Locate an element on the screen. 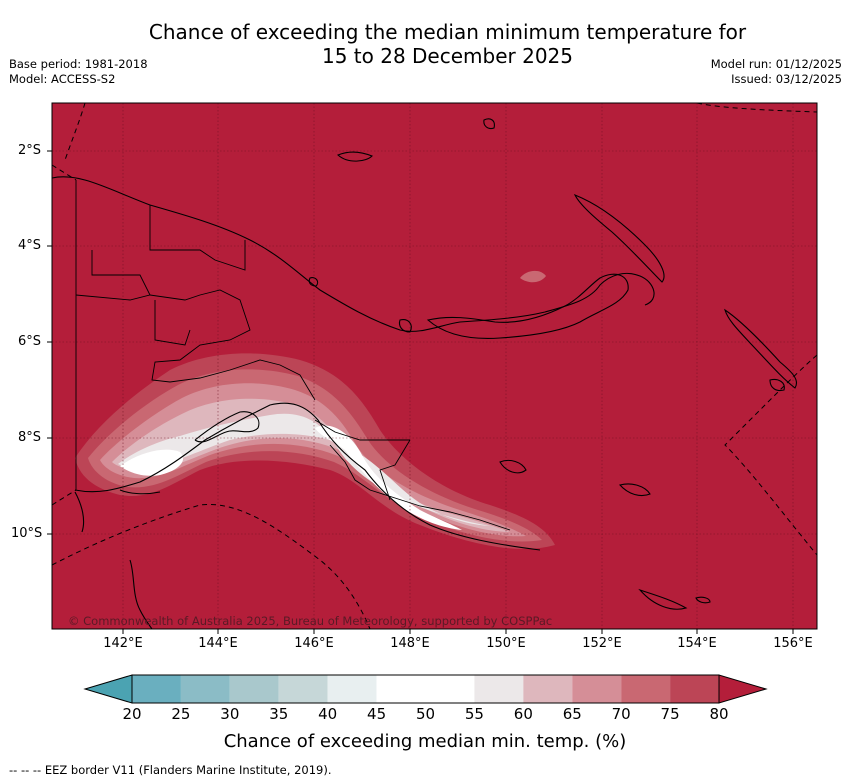 This screenshot has height=781, width=850. colorbar-tick-label: 20 is located at coordinates (132, 714).